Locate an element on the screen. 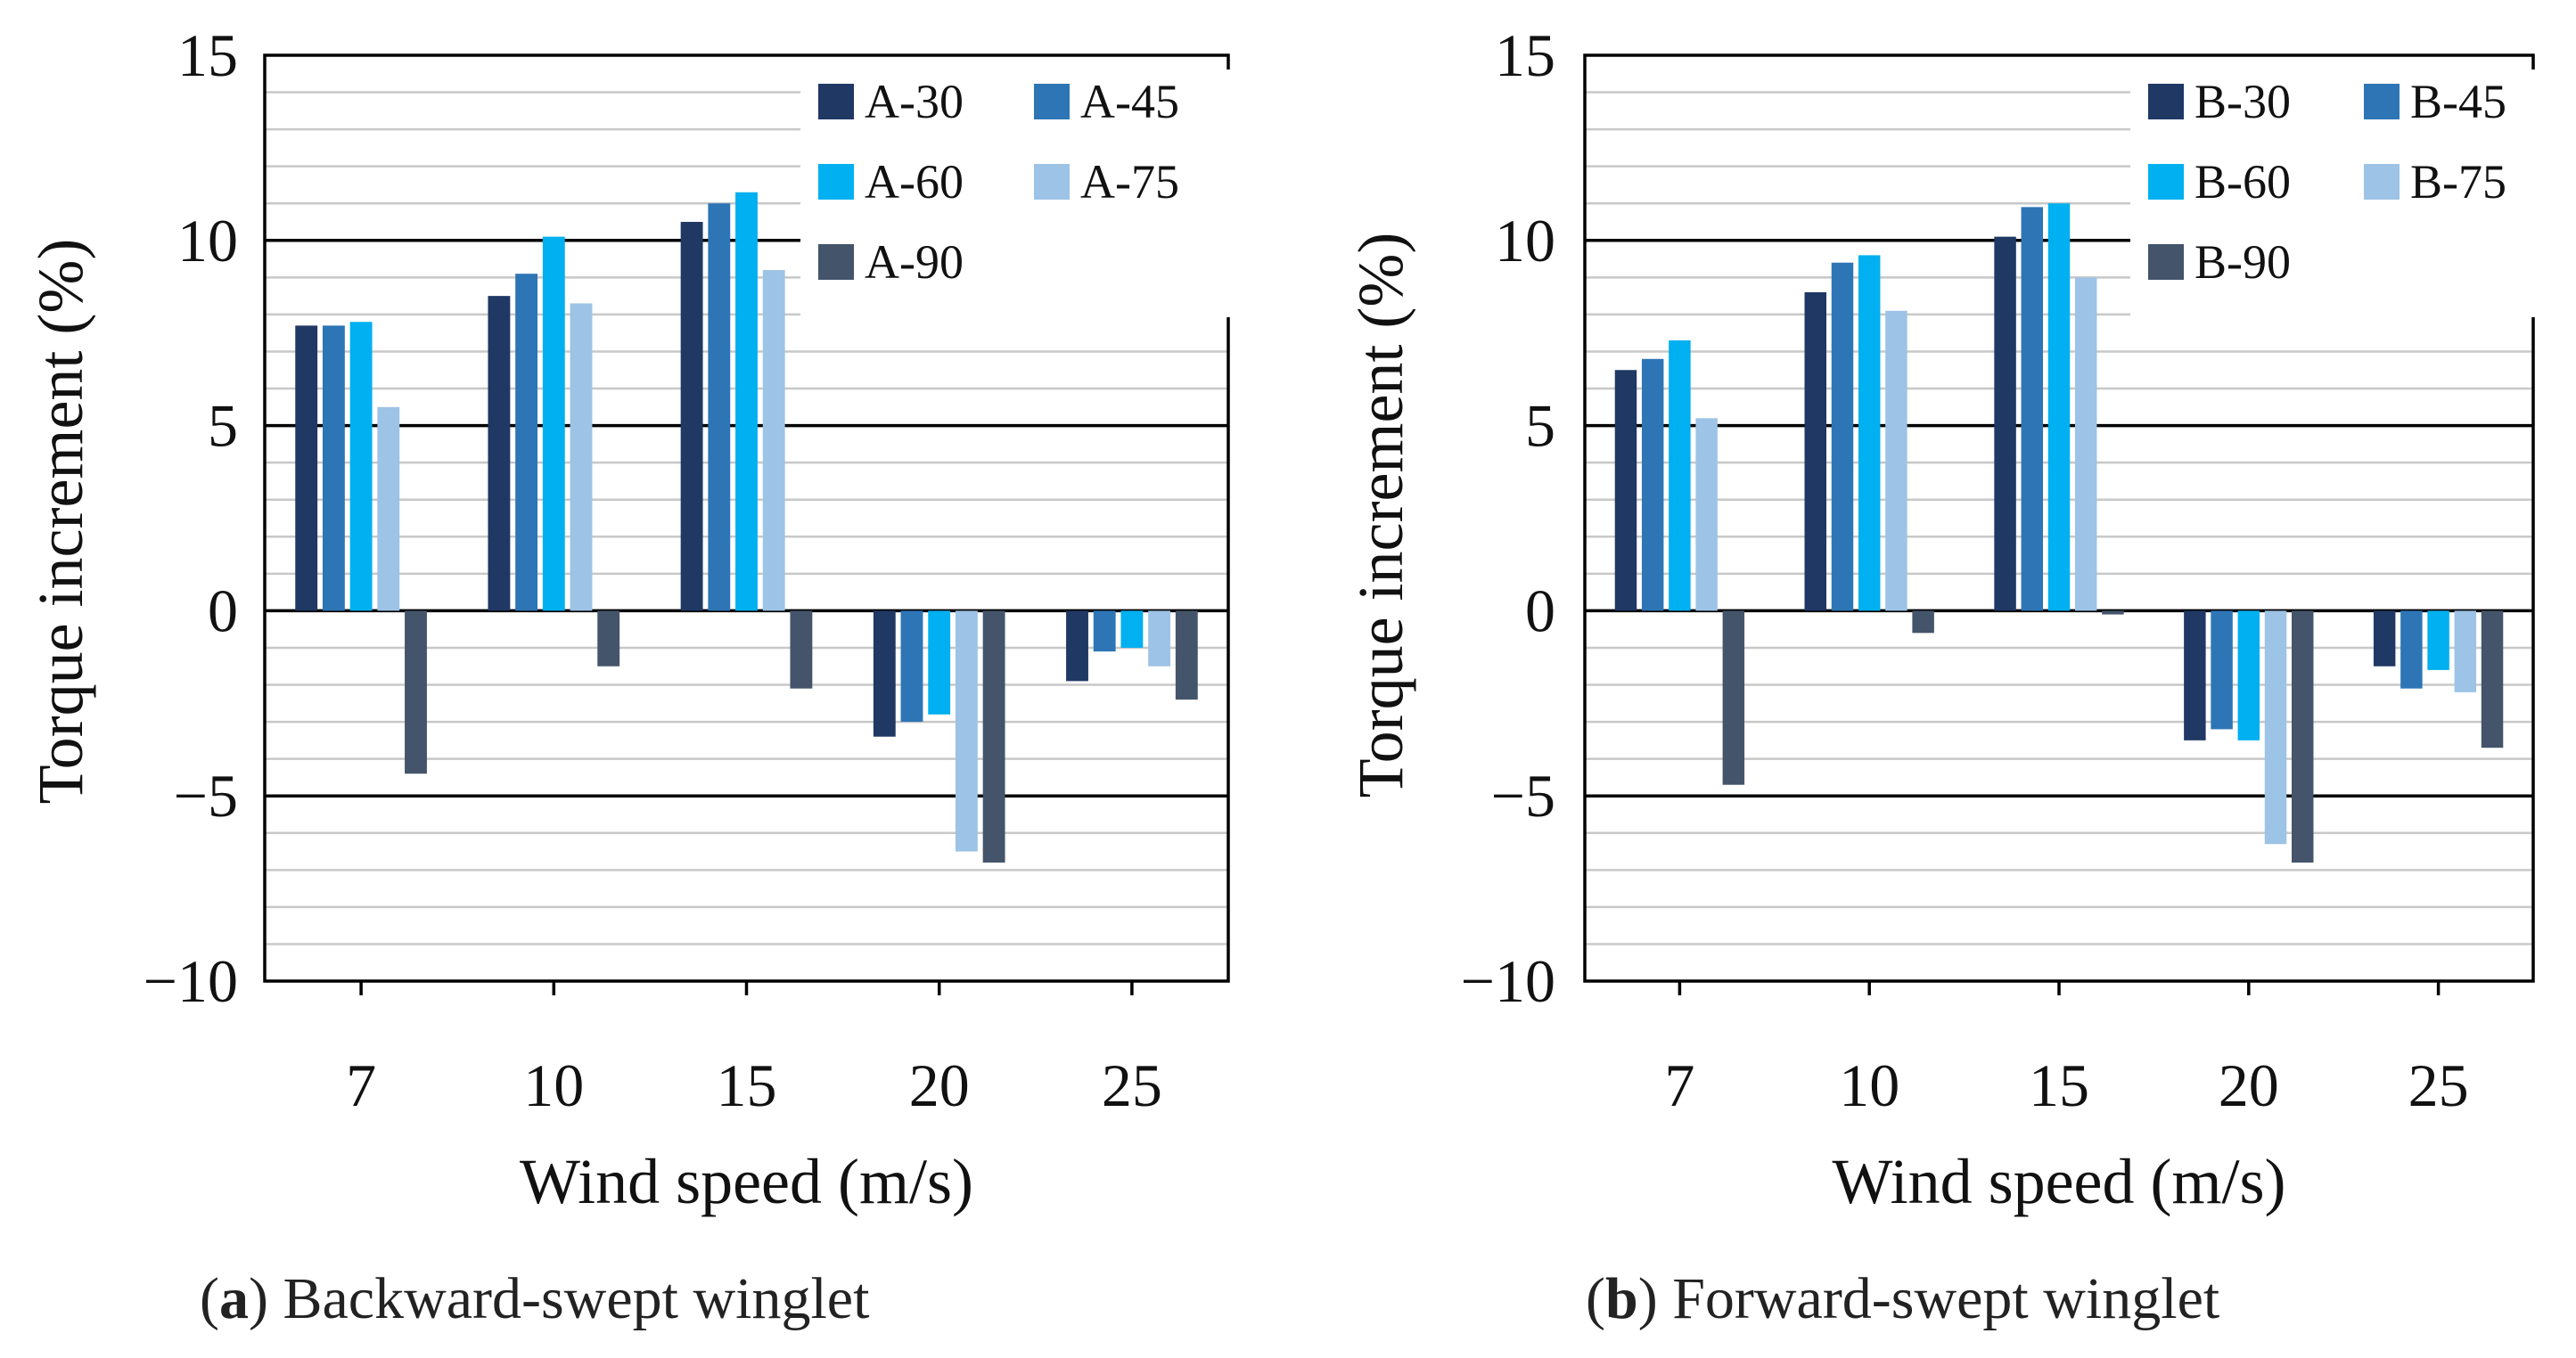 Image resolution: width=2576 pixels, height=1358 pixels. caption-a: (a) Backward-swept winglet is located at coordinates (535, 1298).